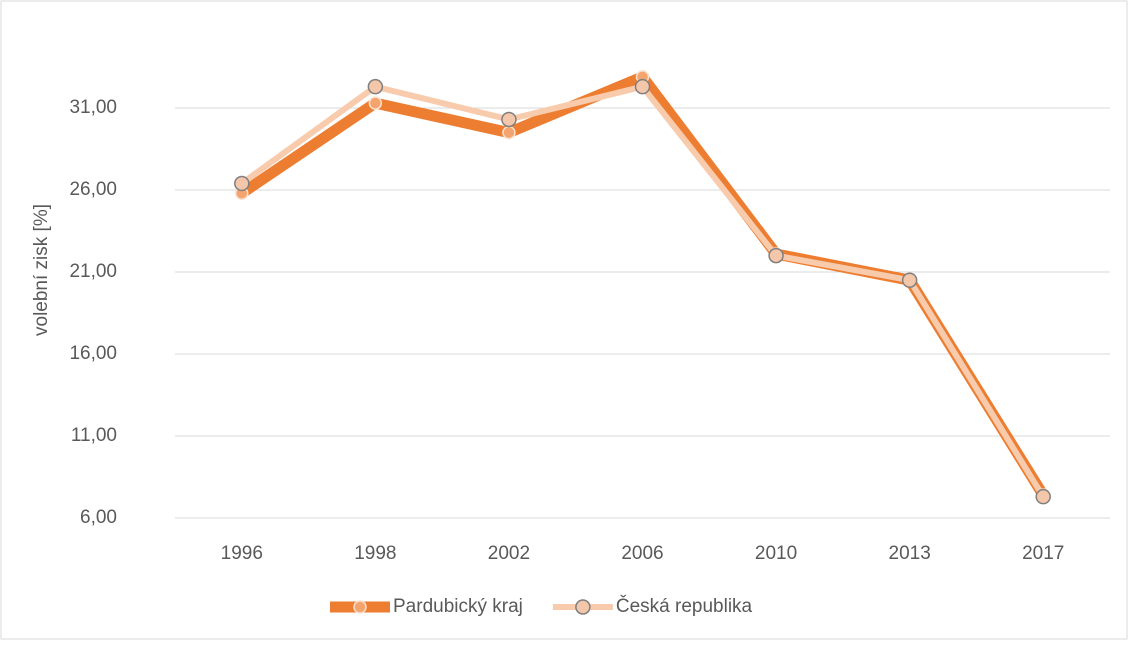  Describe the element at coordinates (98, 517) in the screenshot. I see `y-tick-label: 6,00` at that location.